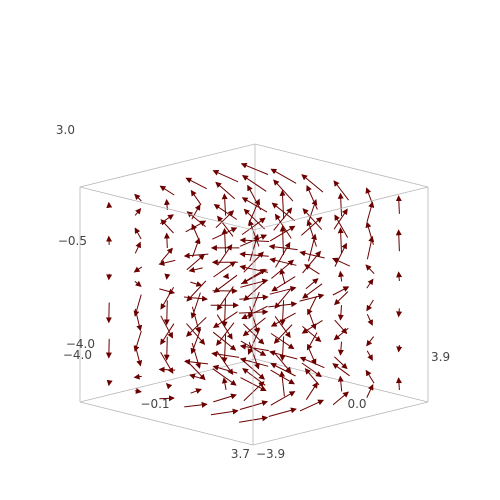  Describe the element at coordinates (240, 454) in the screenshot. I see `x-tick-label-end: 3.7` at that location.